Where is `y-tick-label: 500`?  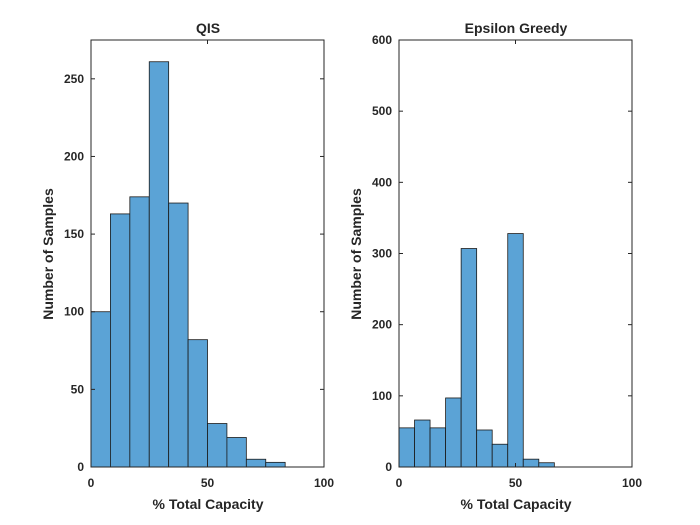 y-tick-label: 500 is located at coordinates (382, 111).